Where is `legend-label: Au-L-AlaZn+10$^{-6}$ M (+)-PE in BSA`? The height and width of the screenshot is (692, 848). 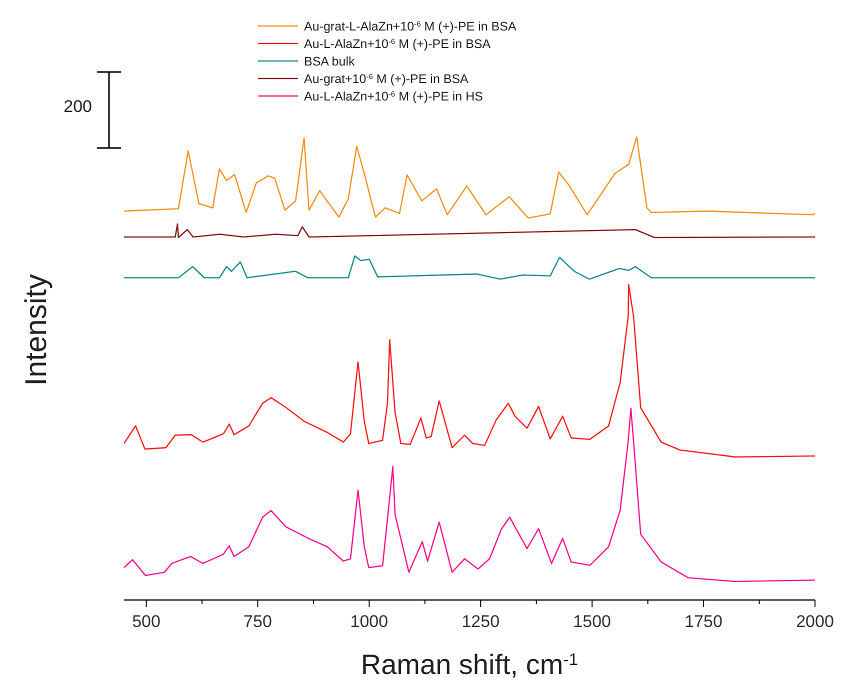 legend-label: Au-L-AlaZn+10$^{-6}$ M (+)-PE in BSA is located at coordinates (398, 43).